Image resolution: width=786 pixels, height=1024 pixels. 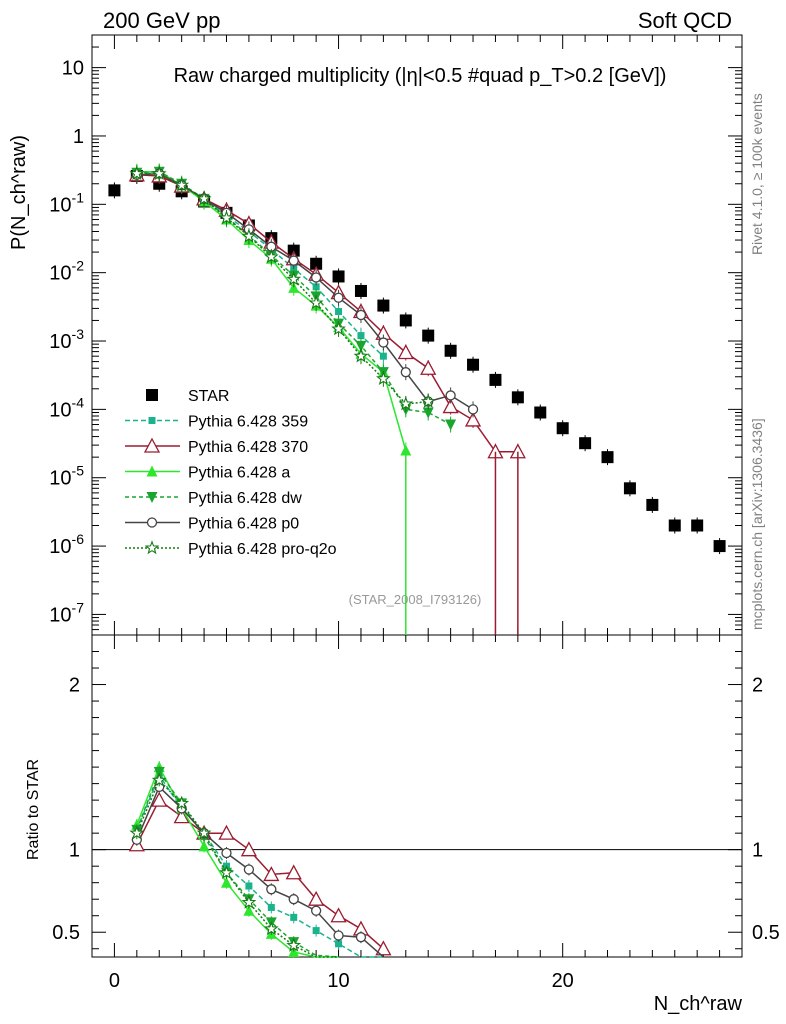 I want to click on ratio-tick-label-right: 2, so click(x=757, y=686).